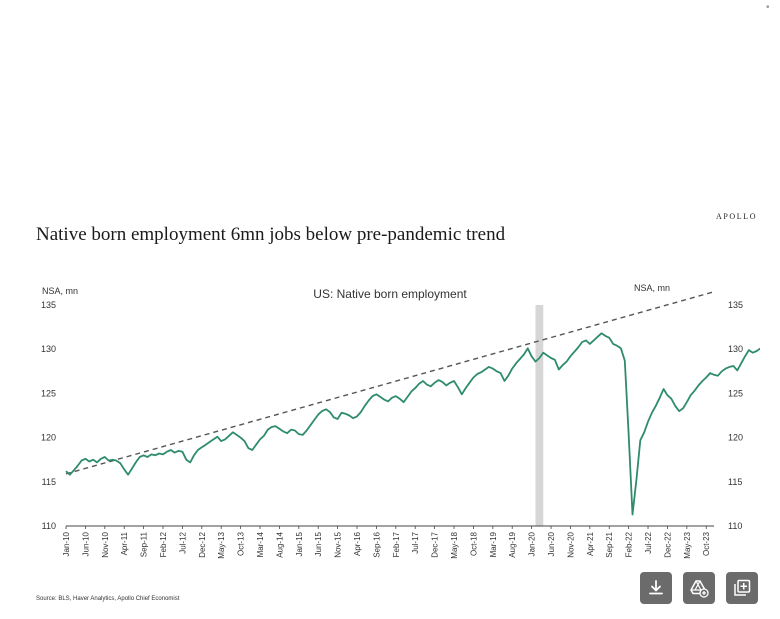  What do you see at coordinates (60, 291) in the screenshot?
I see `y-axis-label-left: NSA, mn` at bounding box center [60, 291].